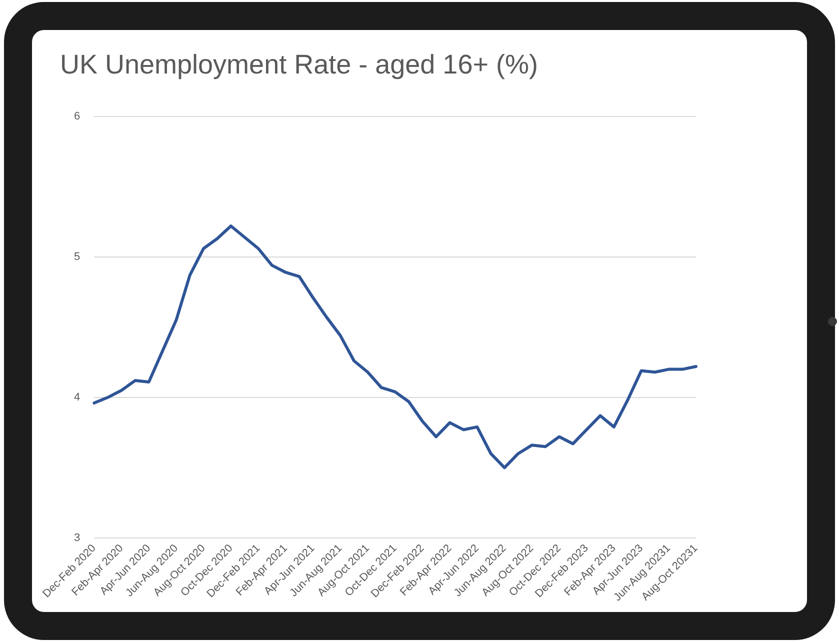 The width and height of the screenshot is (839, 642). I want to click on y-tick-label: 5, so click(77, 256).